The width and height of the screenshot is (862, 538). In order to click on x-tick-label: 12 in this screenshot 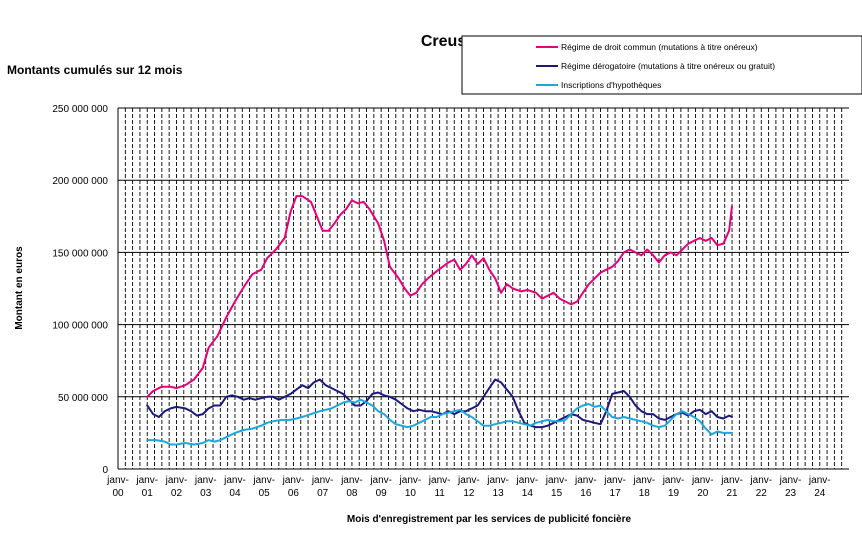, I will do `click(469, 493)`.